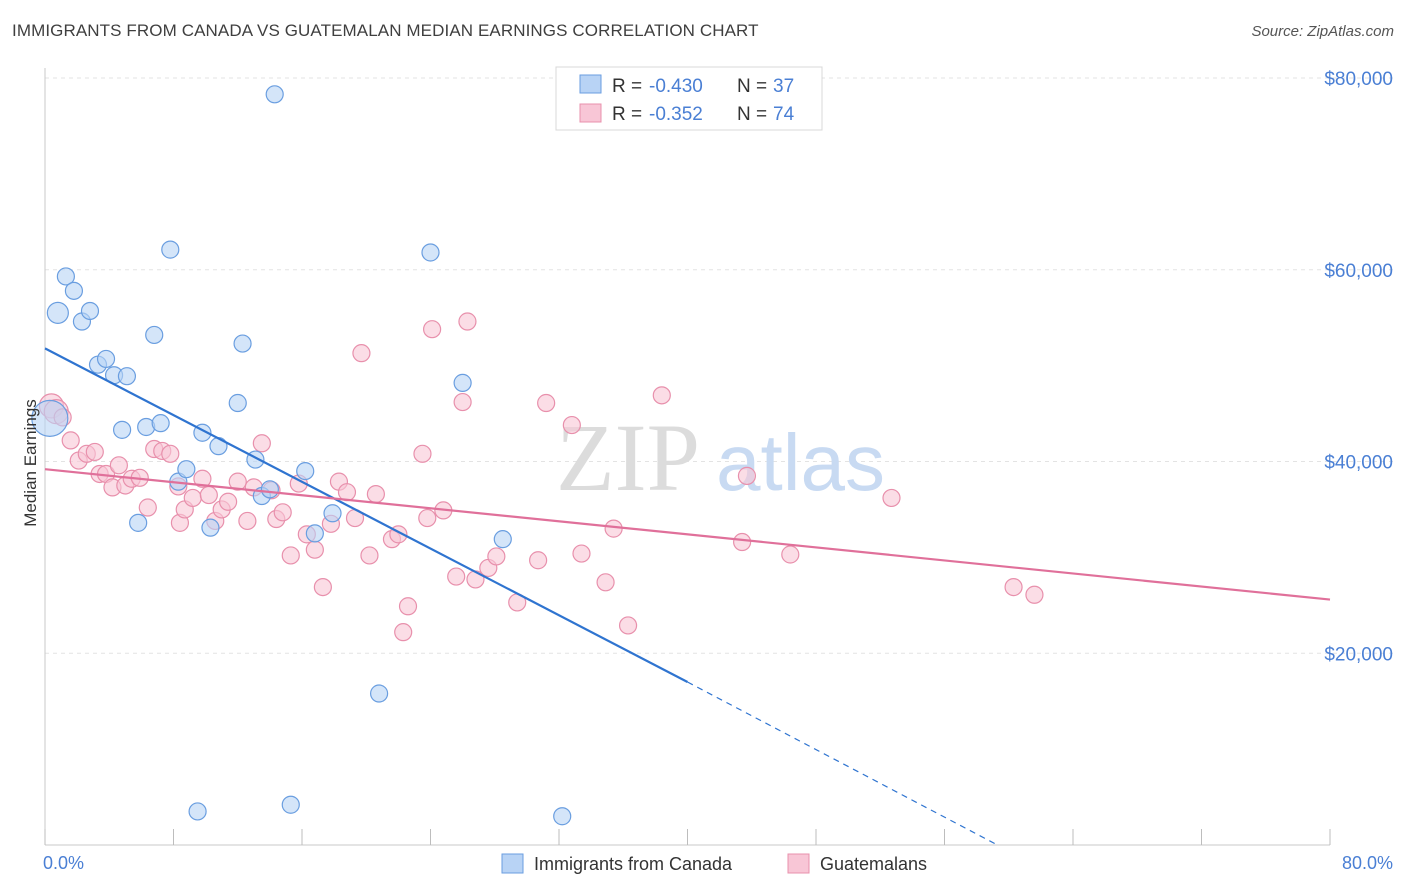  Describe the element at coordinates (800, 462) in the screenshot. I see `watermark-atlas: atlas` at that location.